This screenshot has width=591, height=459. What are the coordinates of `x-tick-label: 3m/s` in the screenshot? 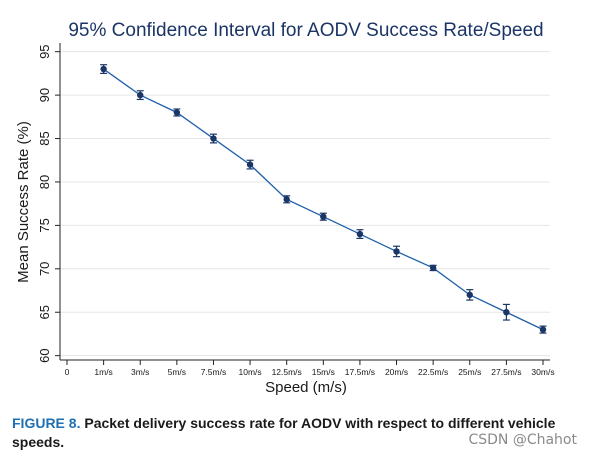 It's located at (140, 372).